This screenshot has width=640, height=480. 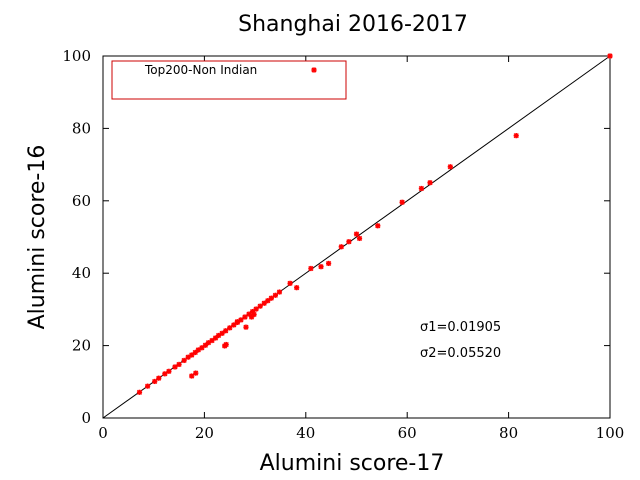 I want to click on x-axis-label: Alumini score-17, so click(x=352, y=463).